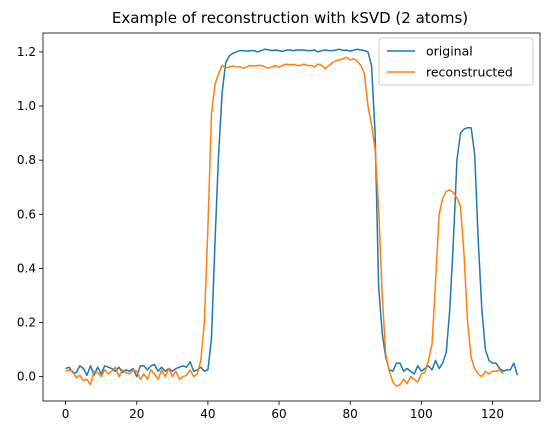  What do you see at coordinates (26, 214) in the screenshot?
I see `y-tick-label: 0.6` at bounding box center [26, 214].